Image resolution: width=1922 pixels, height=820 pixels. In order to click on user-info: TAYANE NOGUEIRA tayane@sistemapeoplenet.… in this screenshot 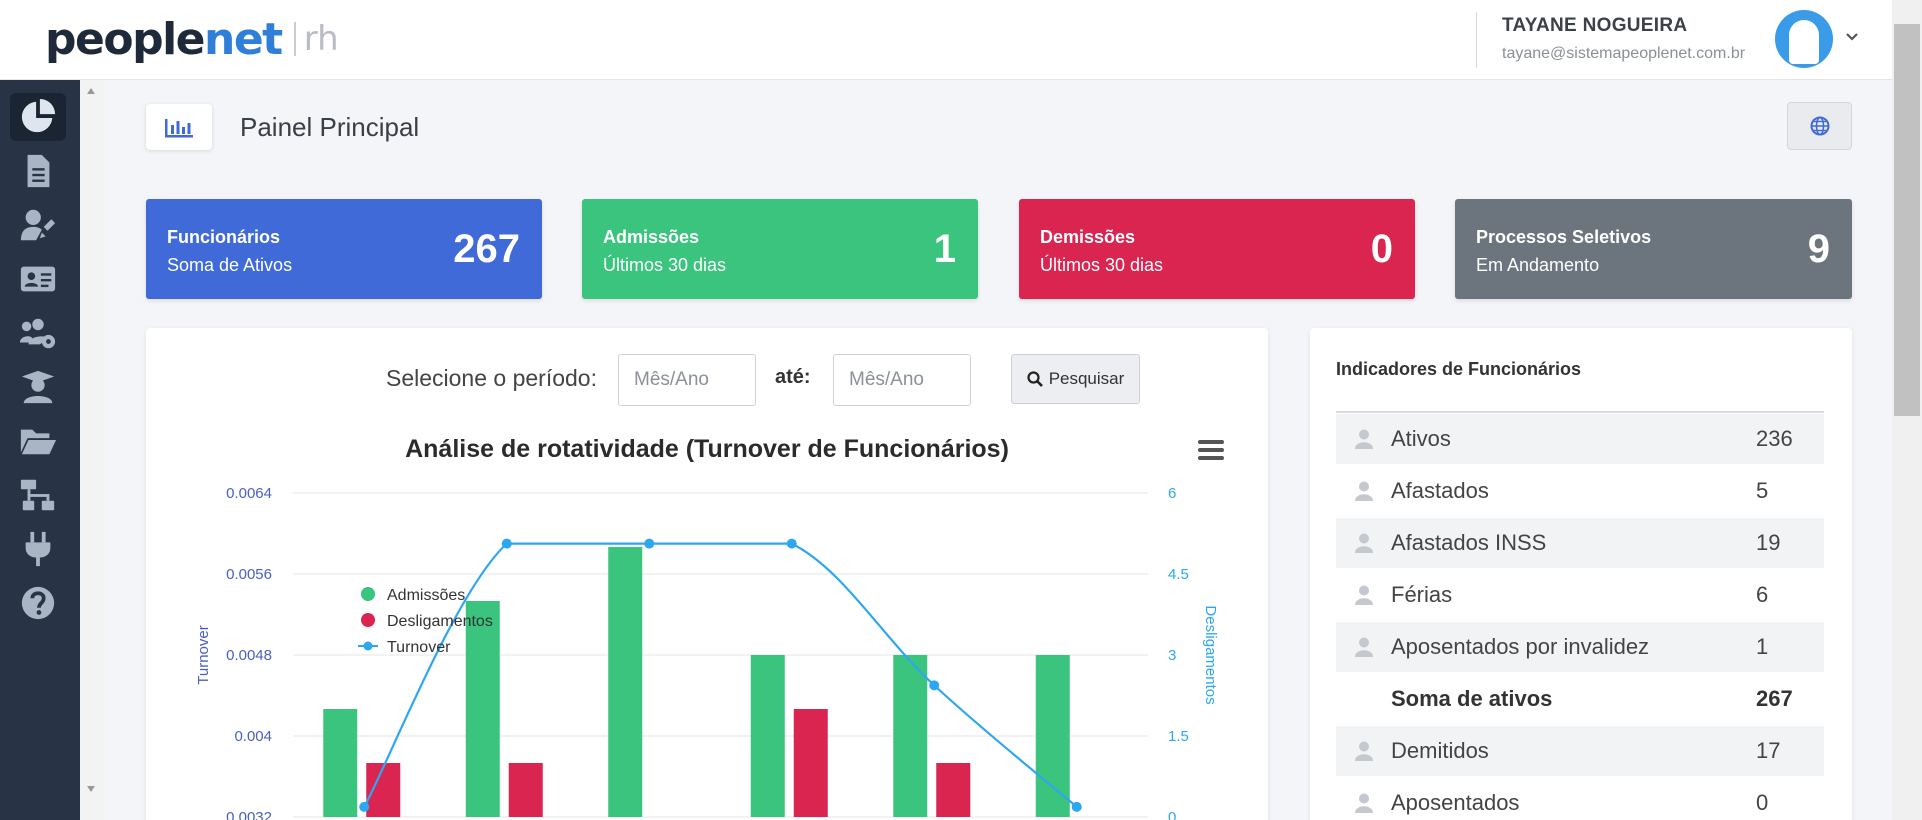, I will do `click(1623, 39)`.